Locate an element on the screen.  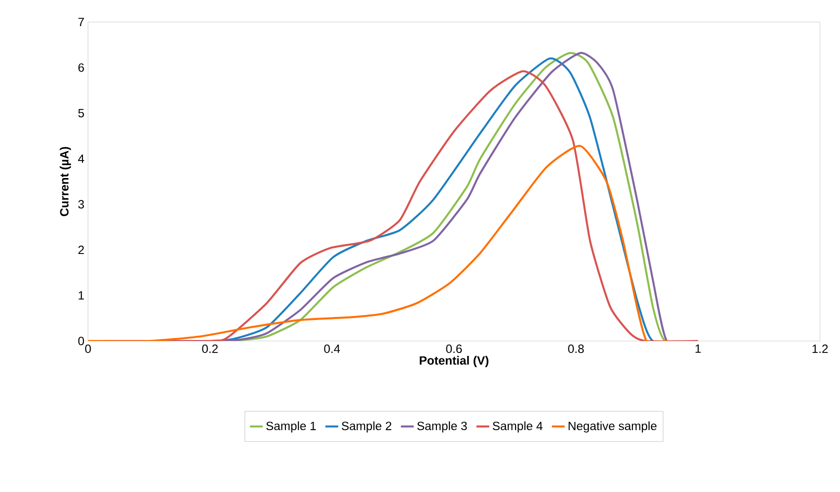
legend-label: Sample 4 is located at coordinates (517, 427).